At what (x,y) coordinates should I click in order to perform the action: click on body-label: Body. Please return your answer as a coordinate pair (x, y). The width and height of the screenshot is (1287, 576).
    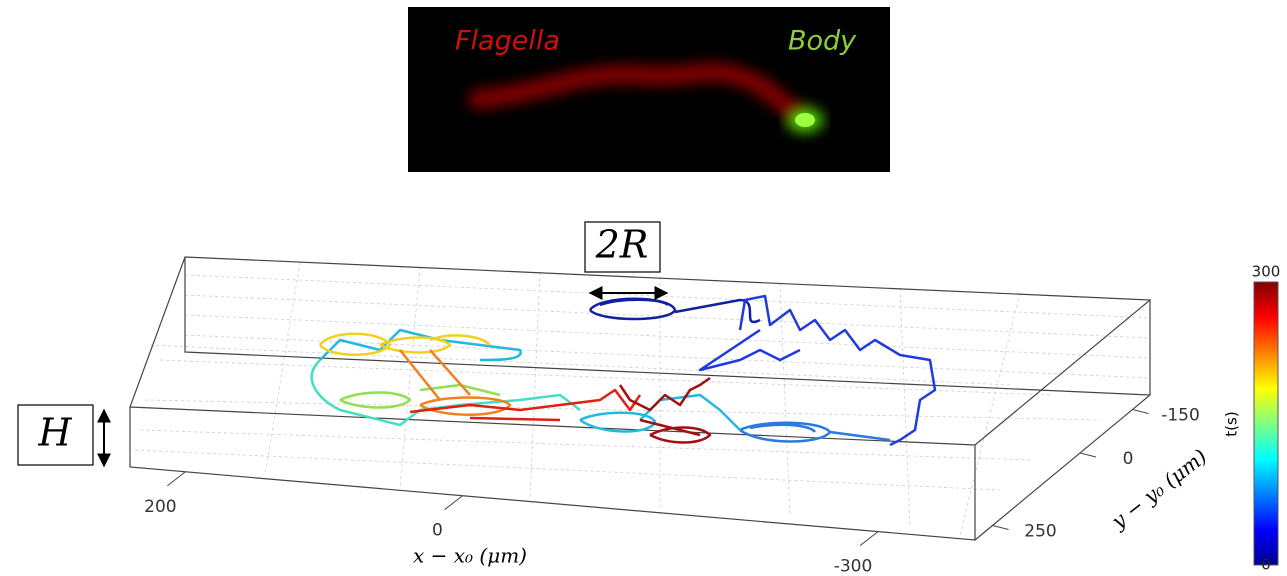
    Looking at the image, I should click on (822, 41).